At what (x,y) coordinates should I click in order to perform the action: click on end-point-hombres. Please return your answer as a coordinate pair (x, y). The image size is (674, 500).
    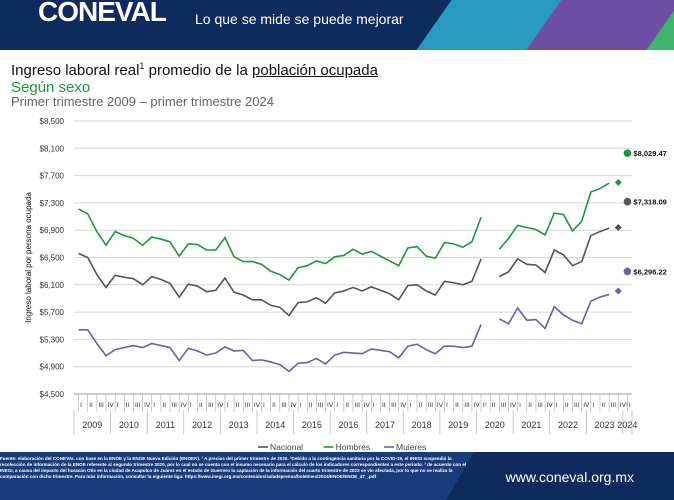
    Looking at the image, I should click on (627, 153).